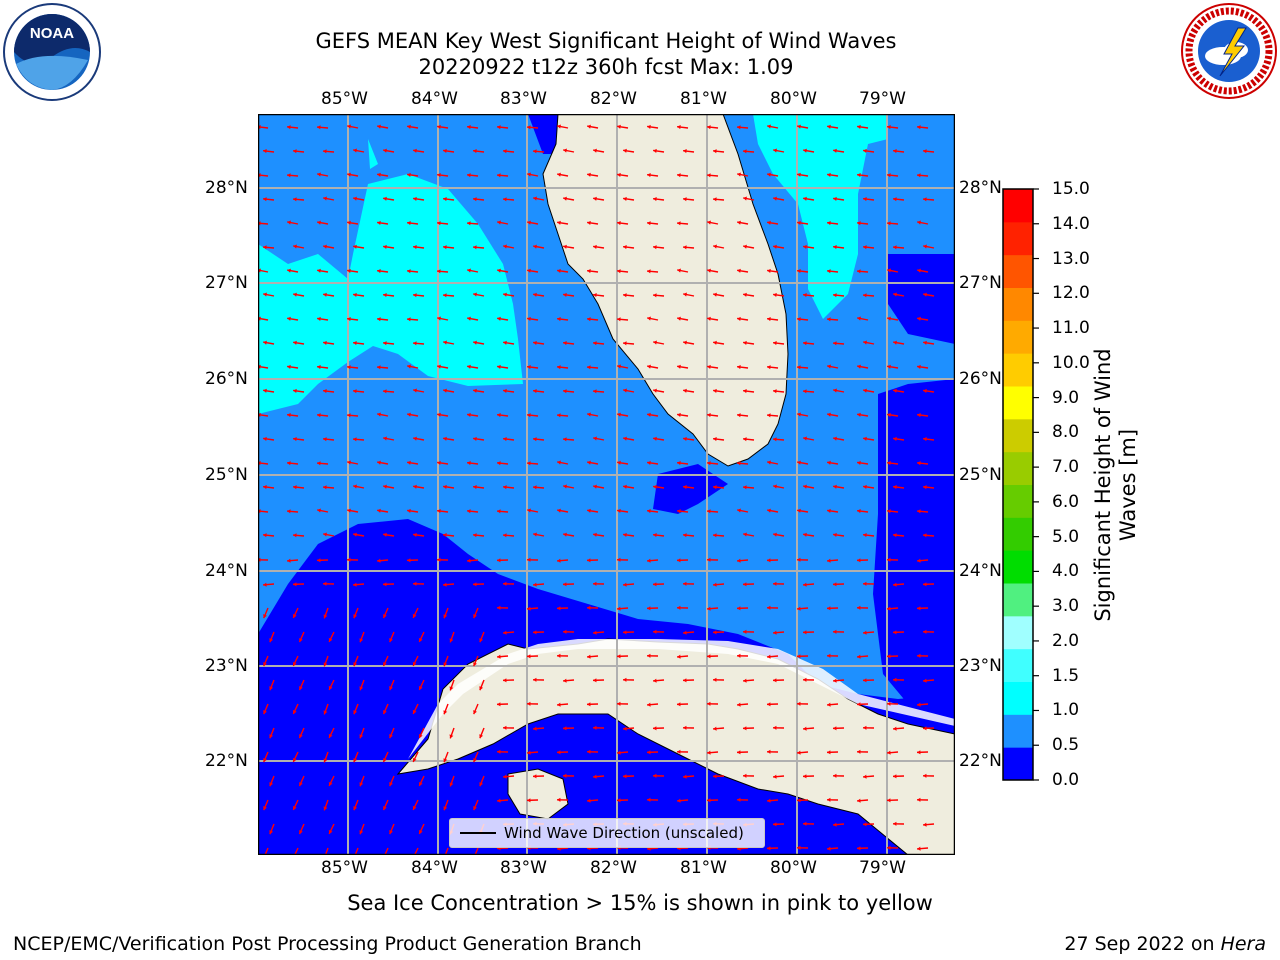 The height and width of the screenshot is (960, 1280). Describe the element at coordinates (1071, 362) in the screenshot. I see `colorbar-tick-12: 10.0` at that location.